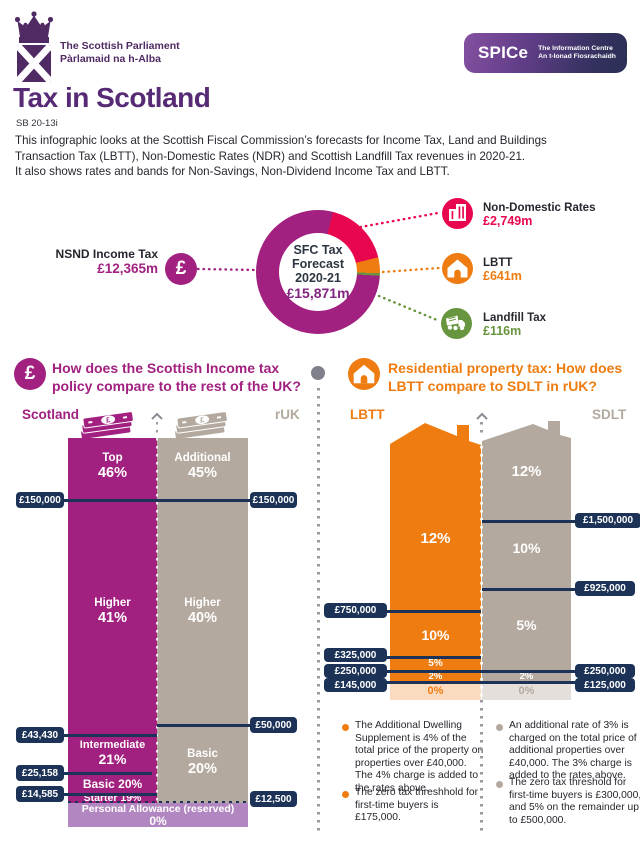 The height and width of the screenshot is (842, 640). Describe the element at coordinates (482, 416) in the screenshot. I see `up-chevron-icon` at that location.